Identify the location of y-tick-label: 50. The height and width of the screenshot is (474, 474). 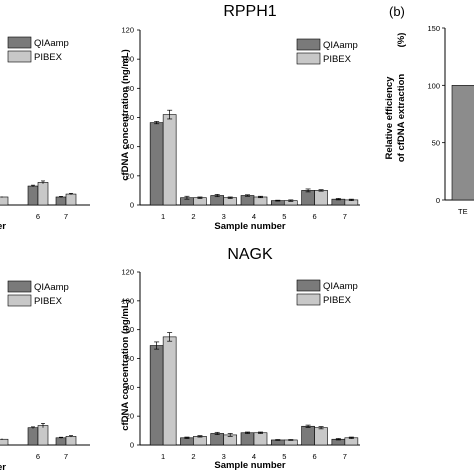
(436, 143).